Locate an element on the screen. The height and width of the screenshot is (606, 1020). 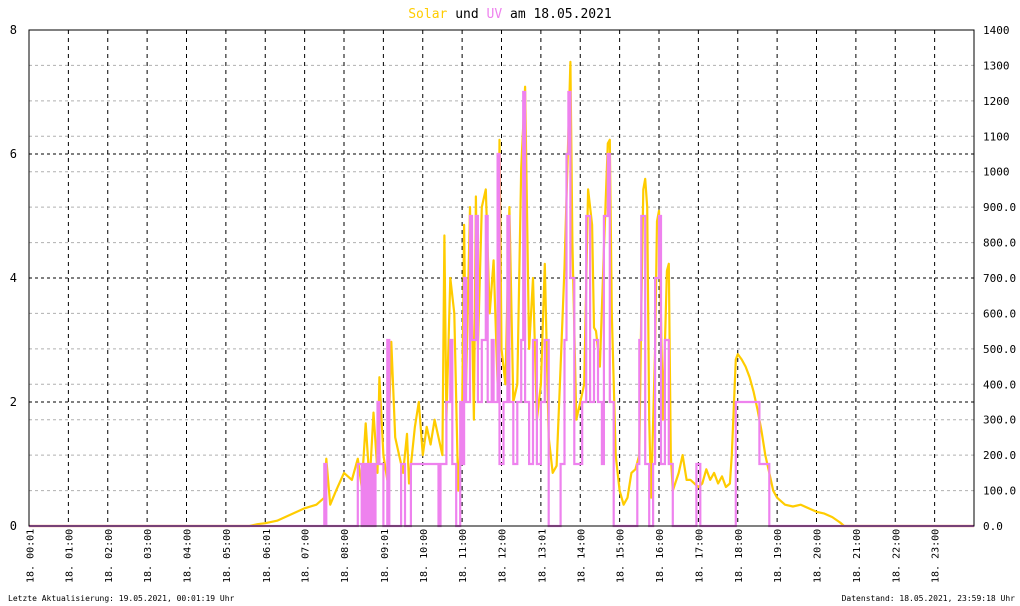
right-axis-tick-label: 800.0 is located at coordinates (999, 243).